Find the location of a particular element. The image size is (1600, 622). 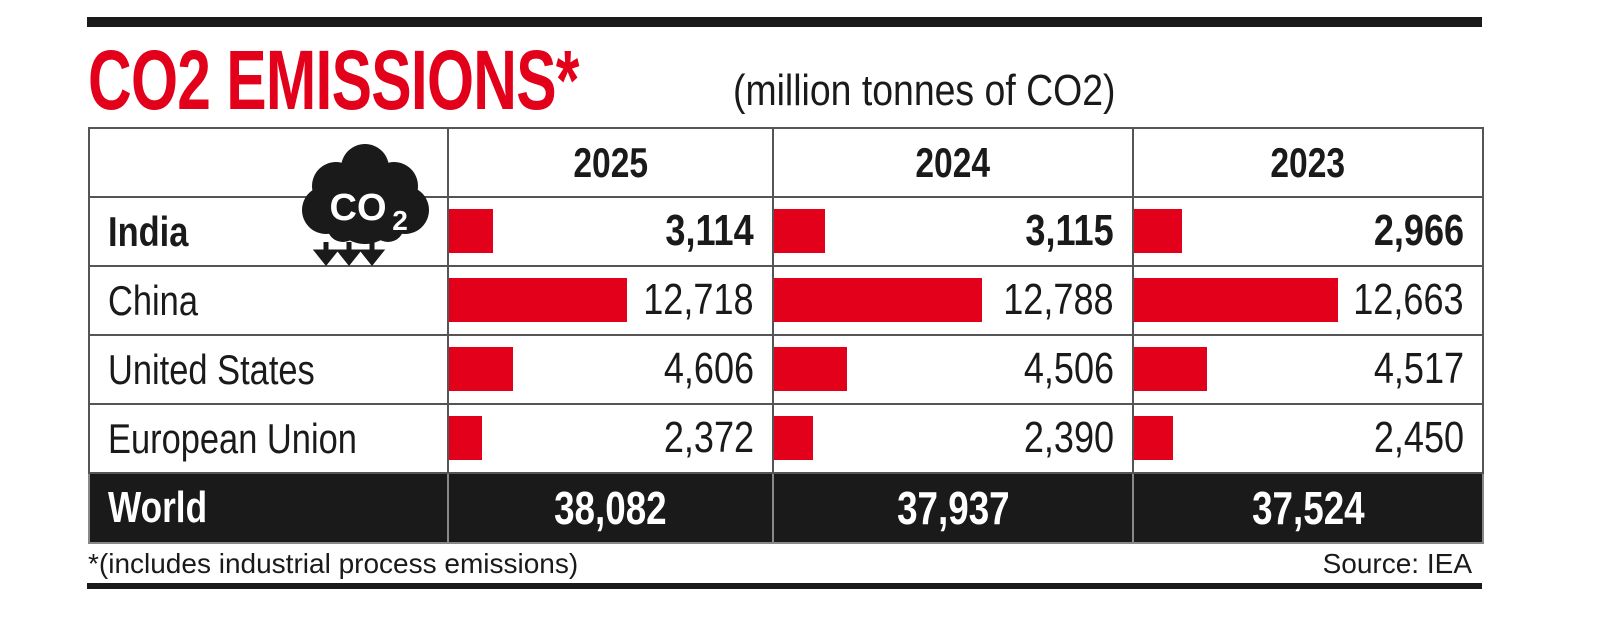

world-total-value: 37,937 is located at coordinates (953, 508).